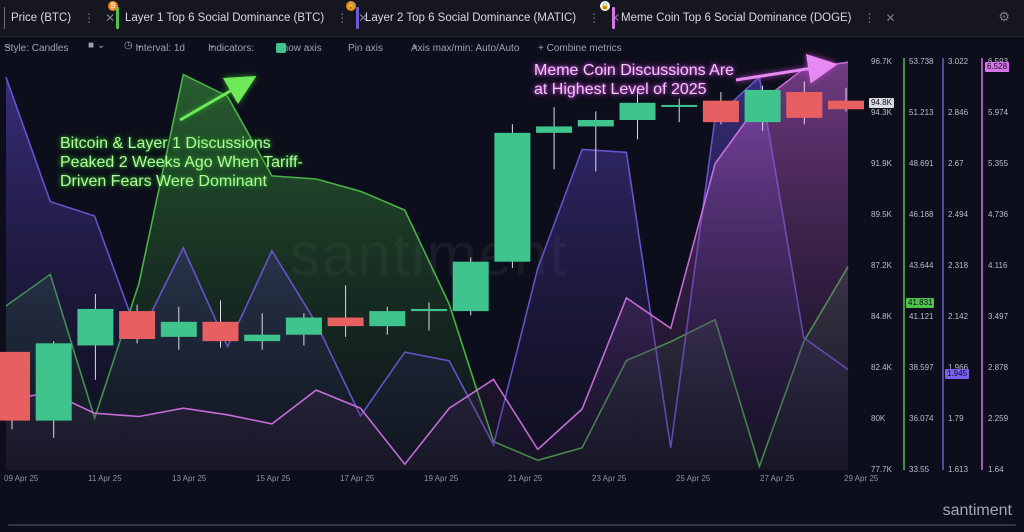 The height and width of the screenshot is (532, 1024). Describe the element at coordinates (878, 418) in the screenshot. I see `y-tick-label: 80K` at that location.